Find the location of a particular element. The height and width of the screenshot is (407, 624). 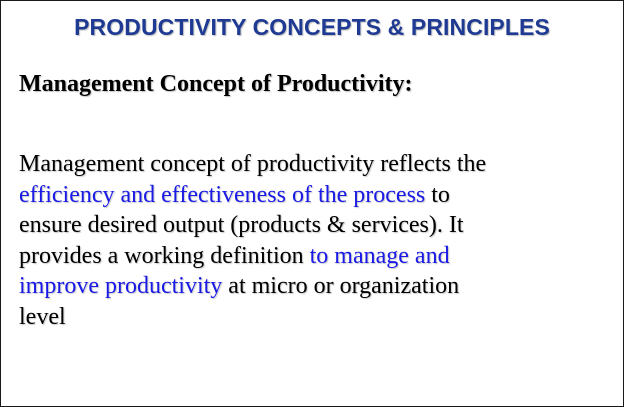

highlighted-phrase-improve: improve productivity is located at coordinates (121, 286).